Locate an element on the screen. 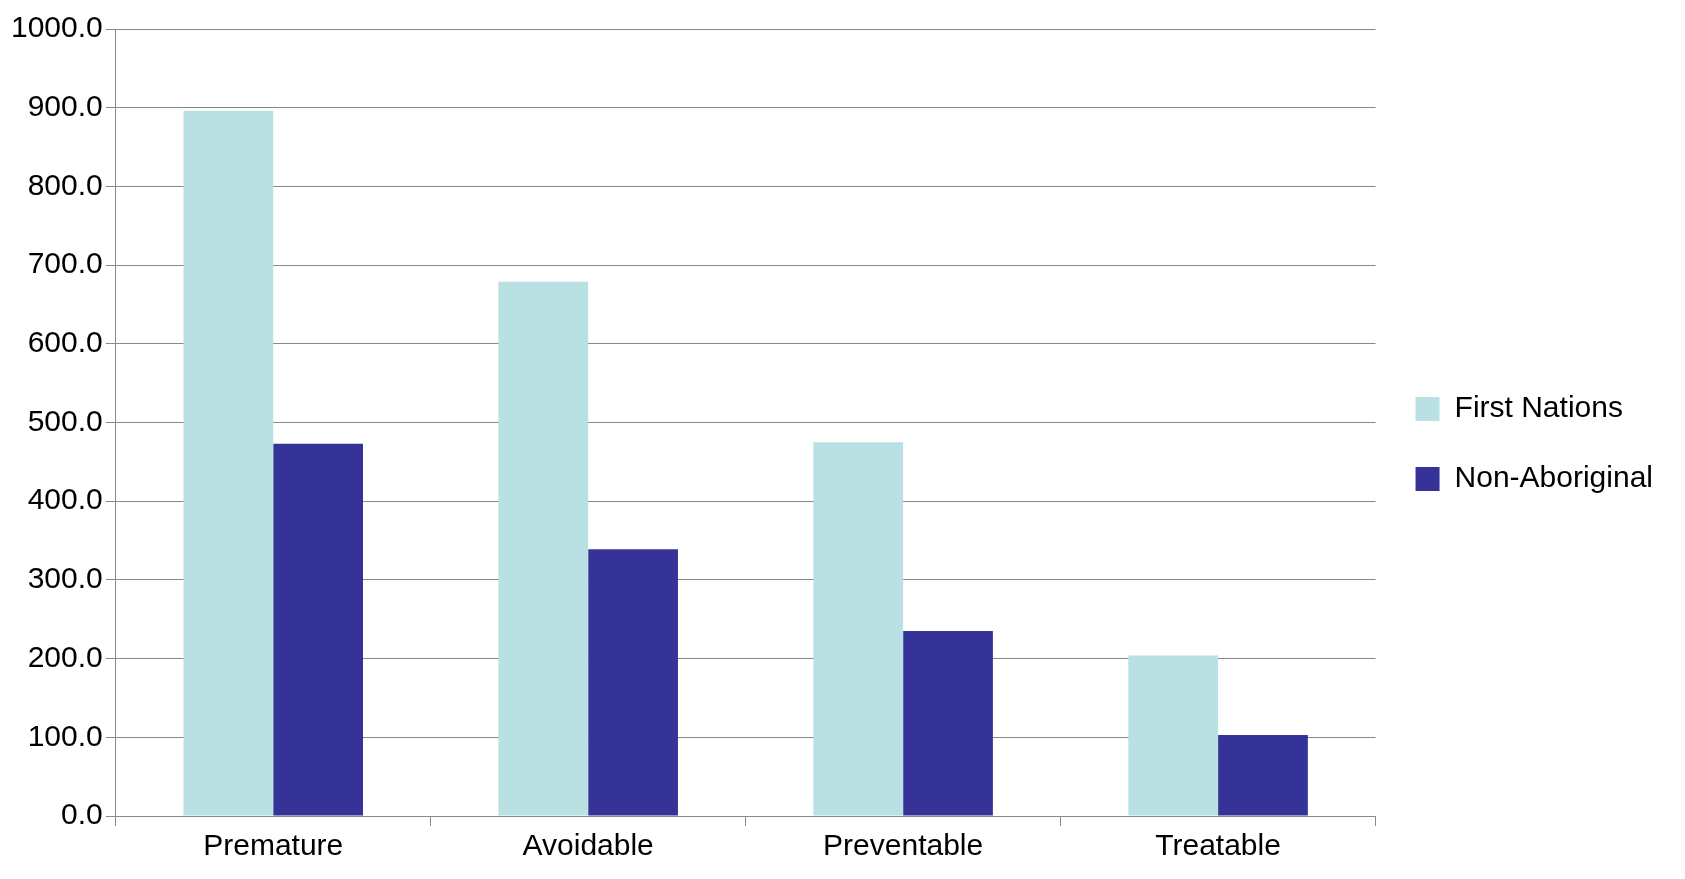  y-tick-label: 100.0 is located at coordinates (65, 735).